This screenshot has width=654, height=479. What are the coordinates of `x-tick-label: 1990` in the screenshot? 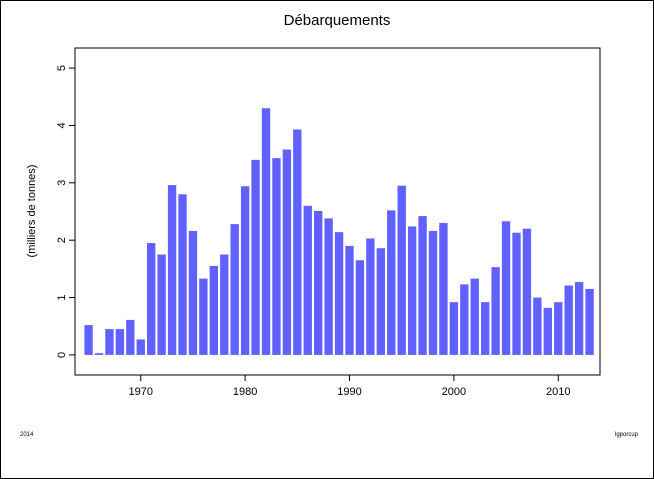 It's located at (349, 392).